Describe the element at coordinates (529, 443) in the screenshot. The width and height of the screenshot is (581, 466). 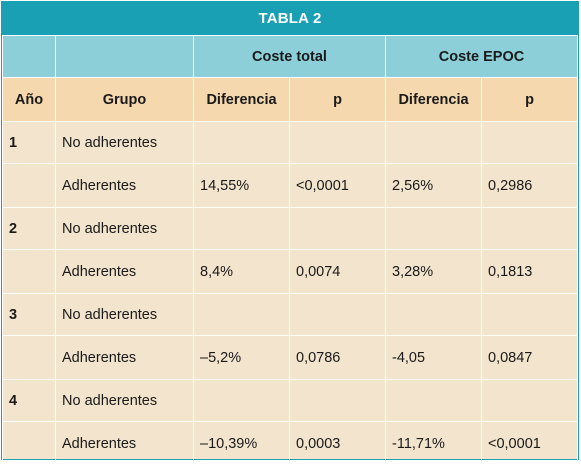
I see `cell-p2: <0,0001` at that location.